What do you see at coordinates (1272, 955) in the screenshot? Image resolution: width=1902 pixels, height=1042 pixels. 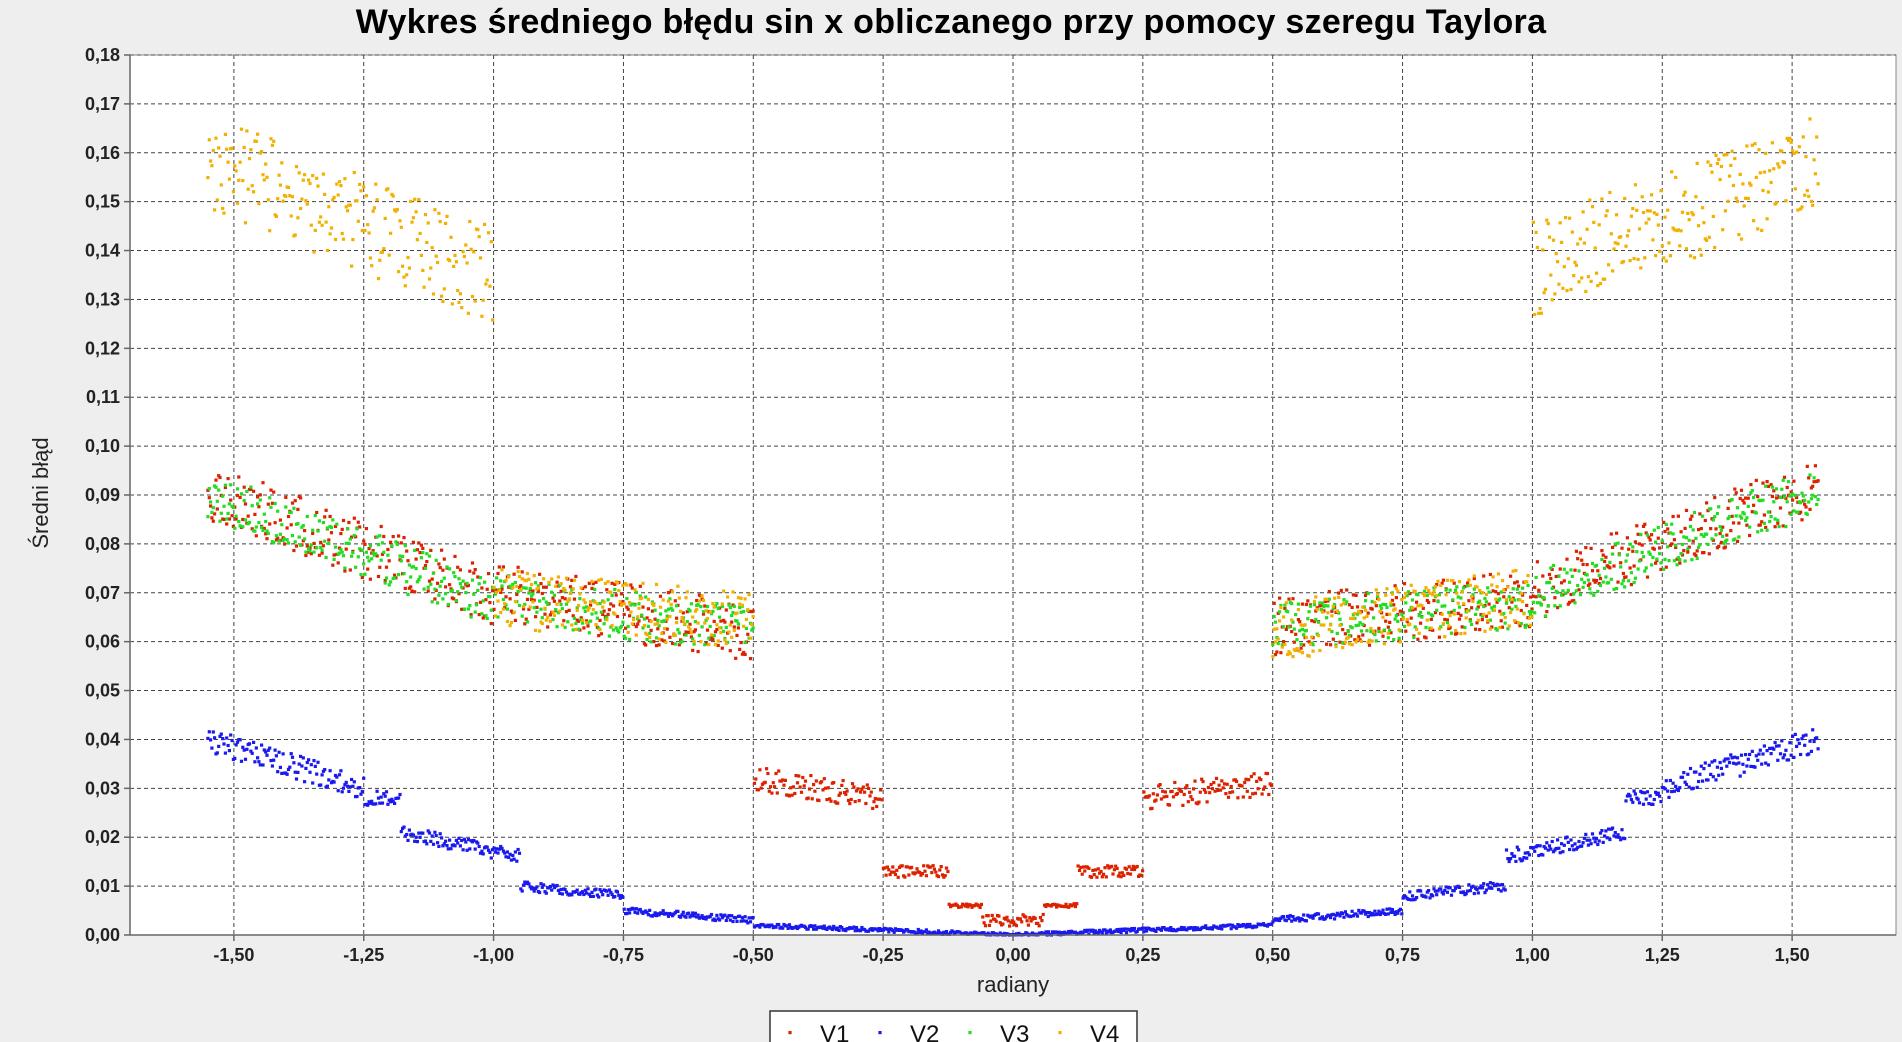 I see `x-tick-label: 0,50` at bounding box center [1272, 955].